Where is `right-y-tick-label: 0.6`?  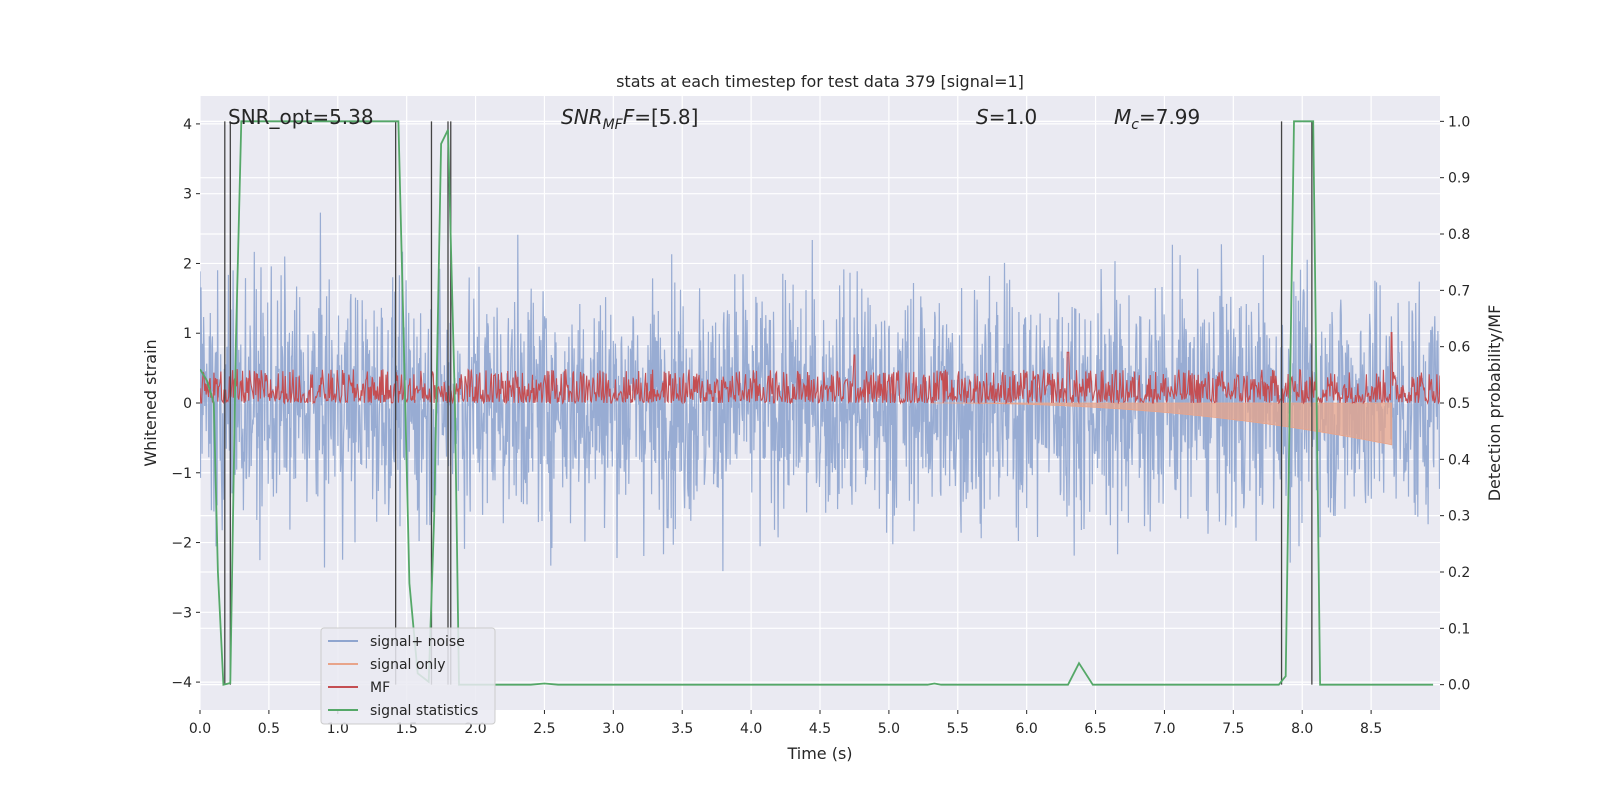
right-y-tick-label: 0.6 is located at coordinates (1459, 348).